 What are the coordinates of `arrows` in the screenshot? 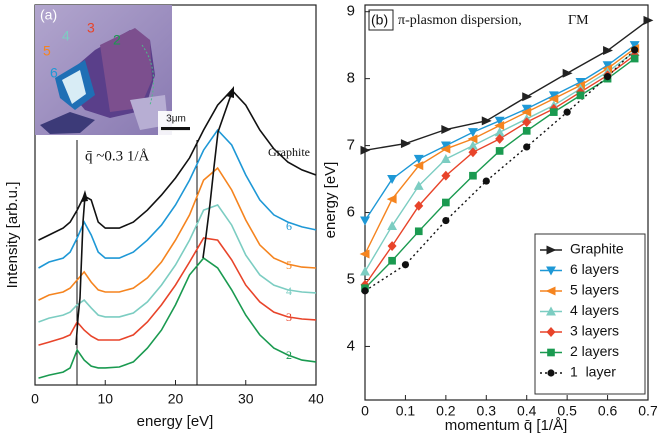 It's located at (154, 218).